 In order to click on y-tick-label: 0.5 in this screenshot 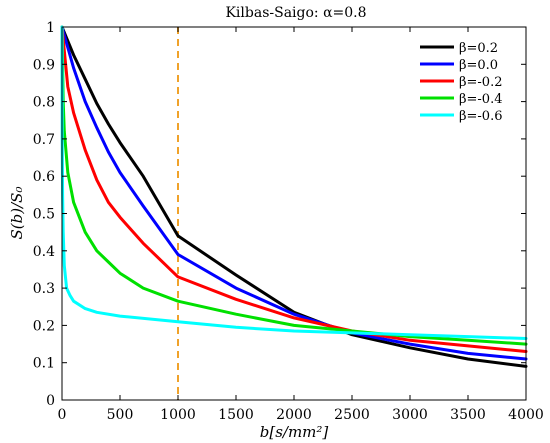, I will do `click(44, 215)`.